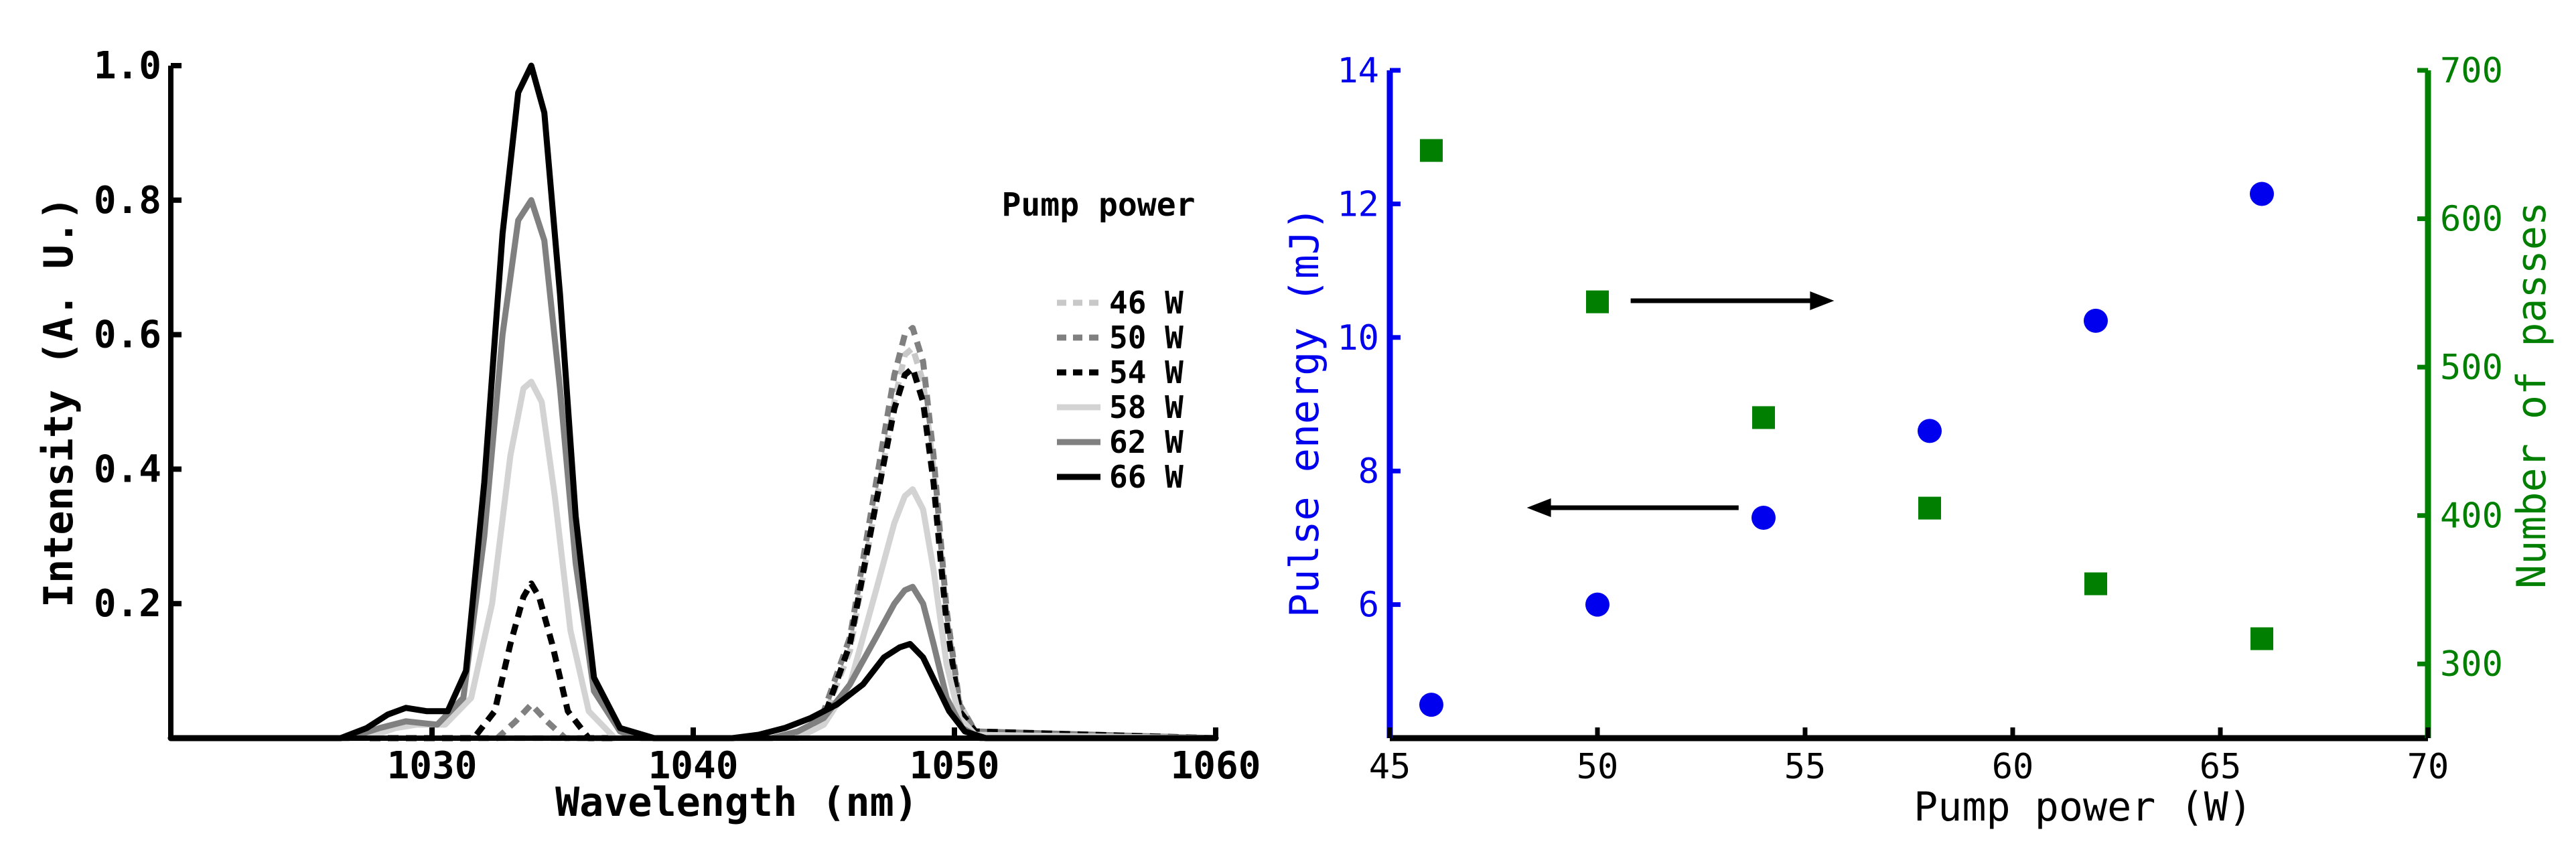 The image size is (2576, 850). Describe the element at coordinates (1146, 303) in the screenshot. I see `legend-label: 46 W` at that location.